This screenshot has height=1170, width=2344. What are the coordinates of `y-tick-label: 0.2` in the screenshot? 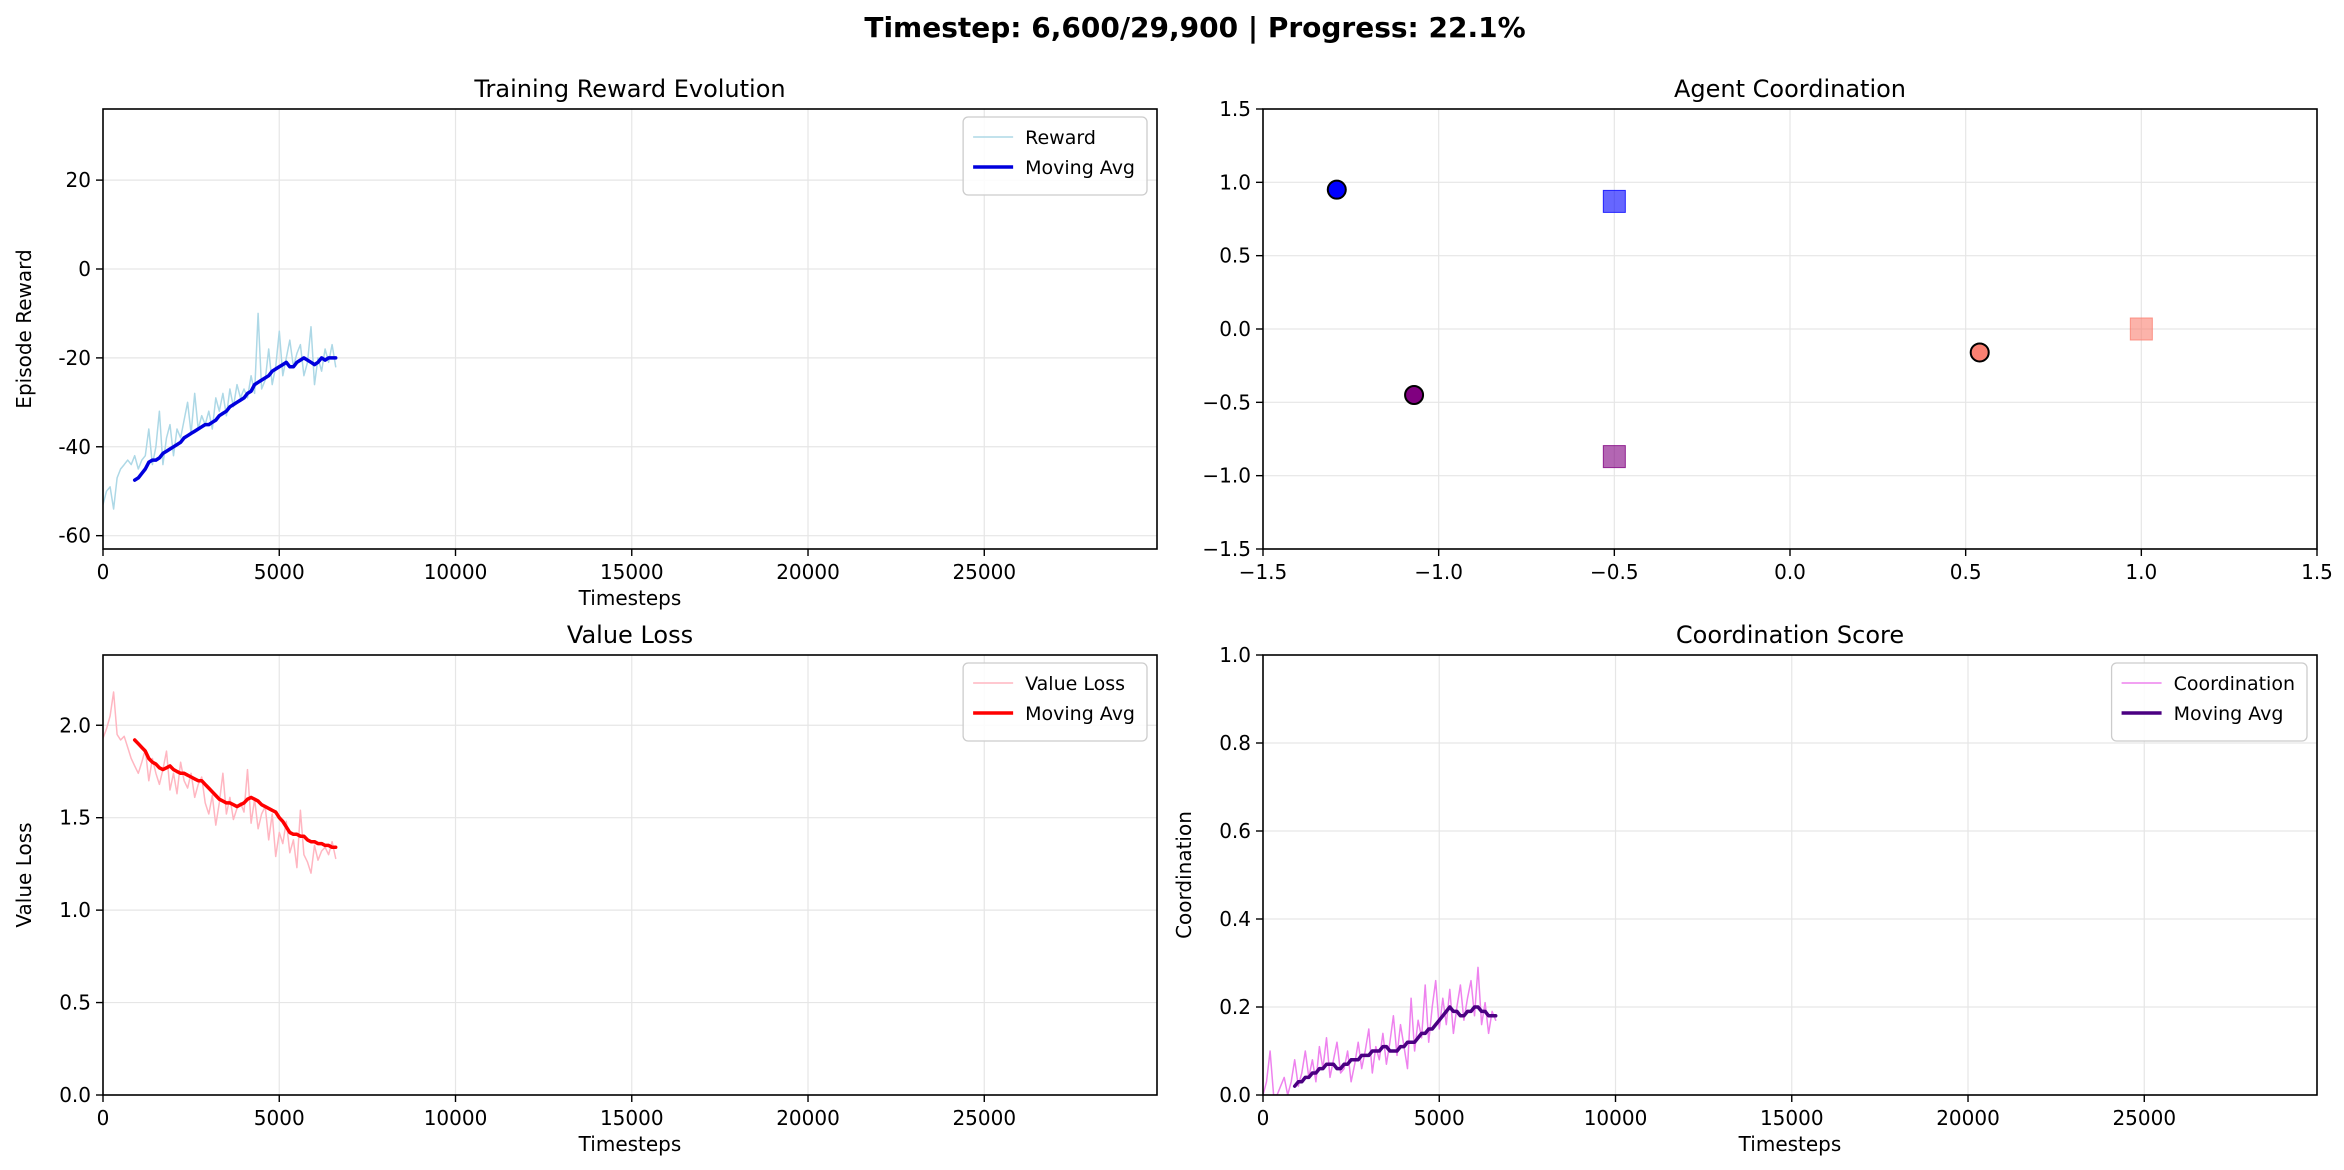 It's located at (1235, 1007).